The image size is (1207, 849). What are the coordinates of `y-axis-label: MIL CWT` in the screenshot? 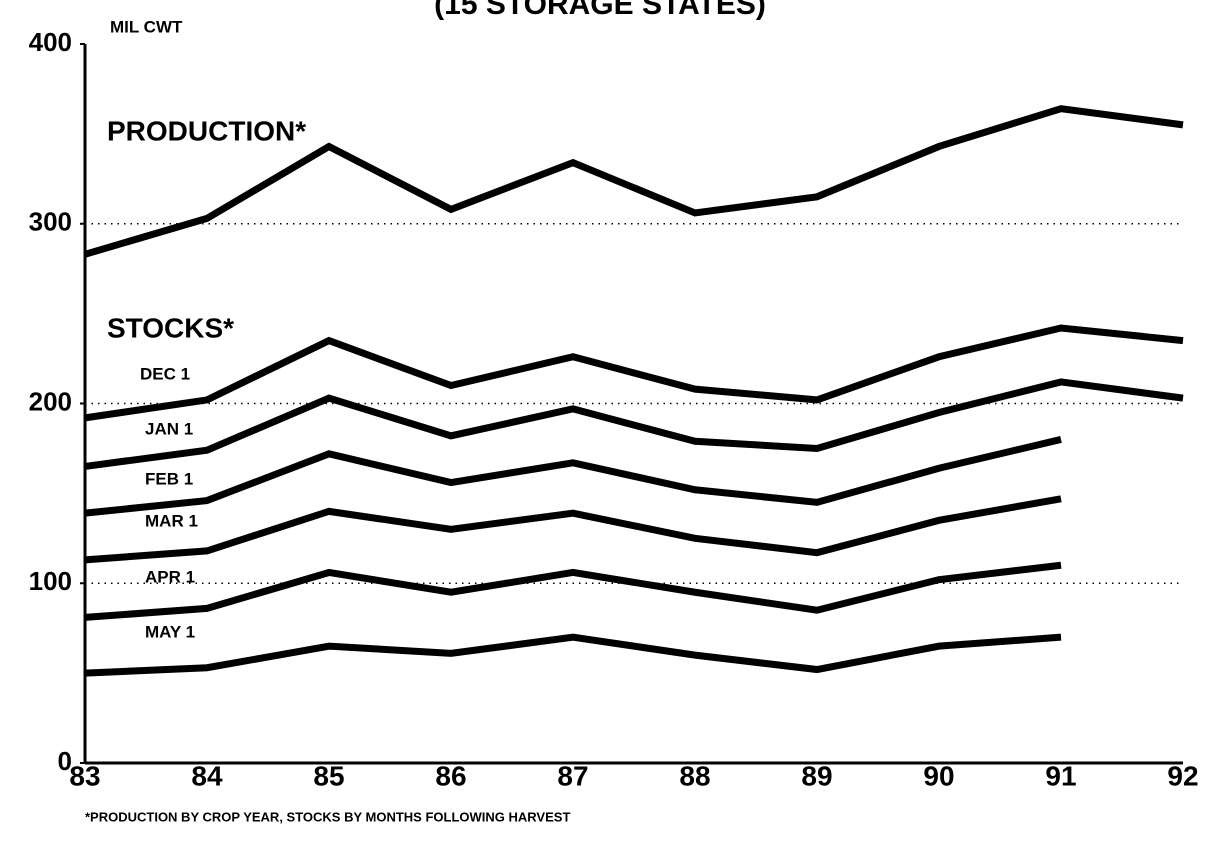 It's located at (146, 26).